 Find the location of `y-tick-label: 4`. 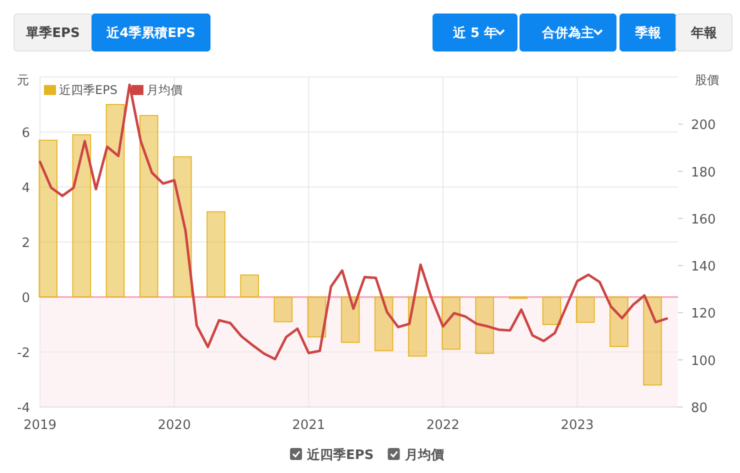

y-tick-label: 4 is located at coordinates (26, 188).